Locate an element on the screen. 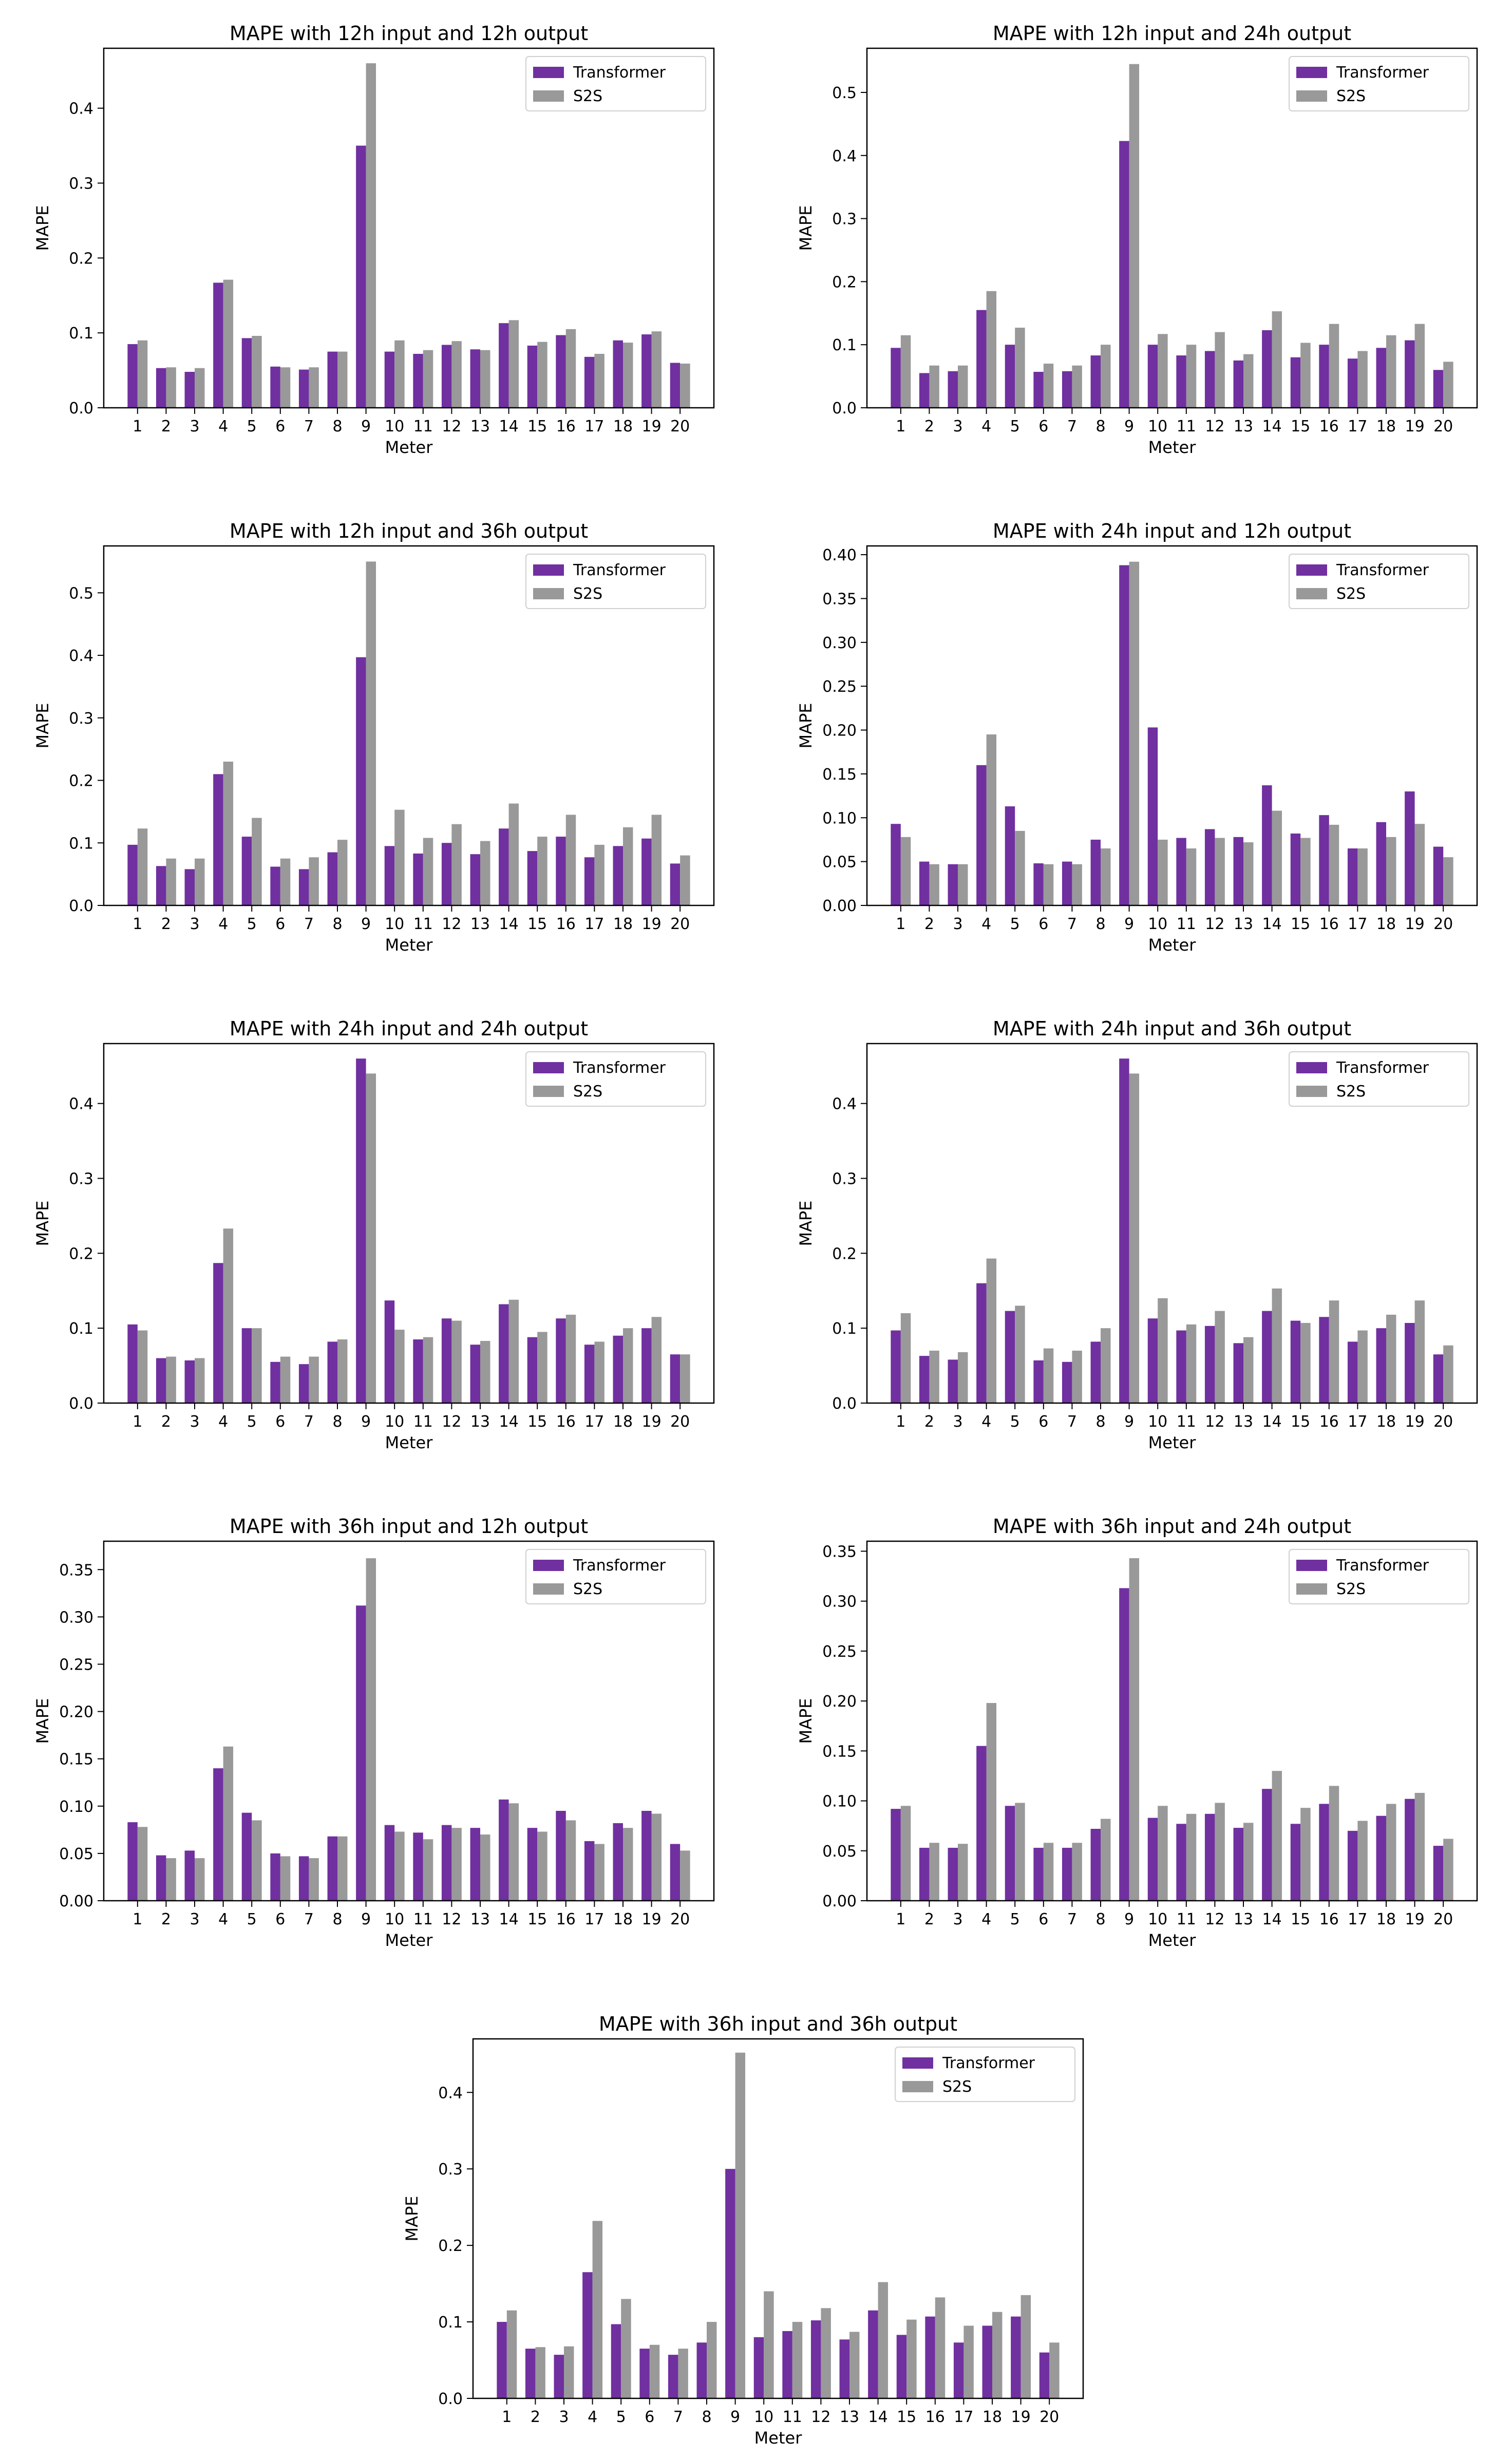 This screenshot has height=2460, width=1512. chart-title: MAPE with 24h input and 12h output is located at coordinates (1172, 531).